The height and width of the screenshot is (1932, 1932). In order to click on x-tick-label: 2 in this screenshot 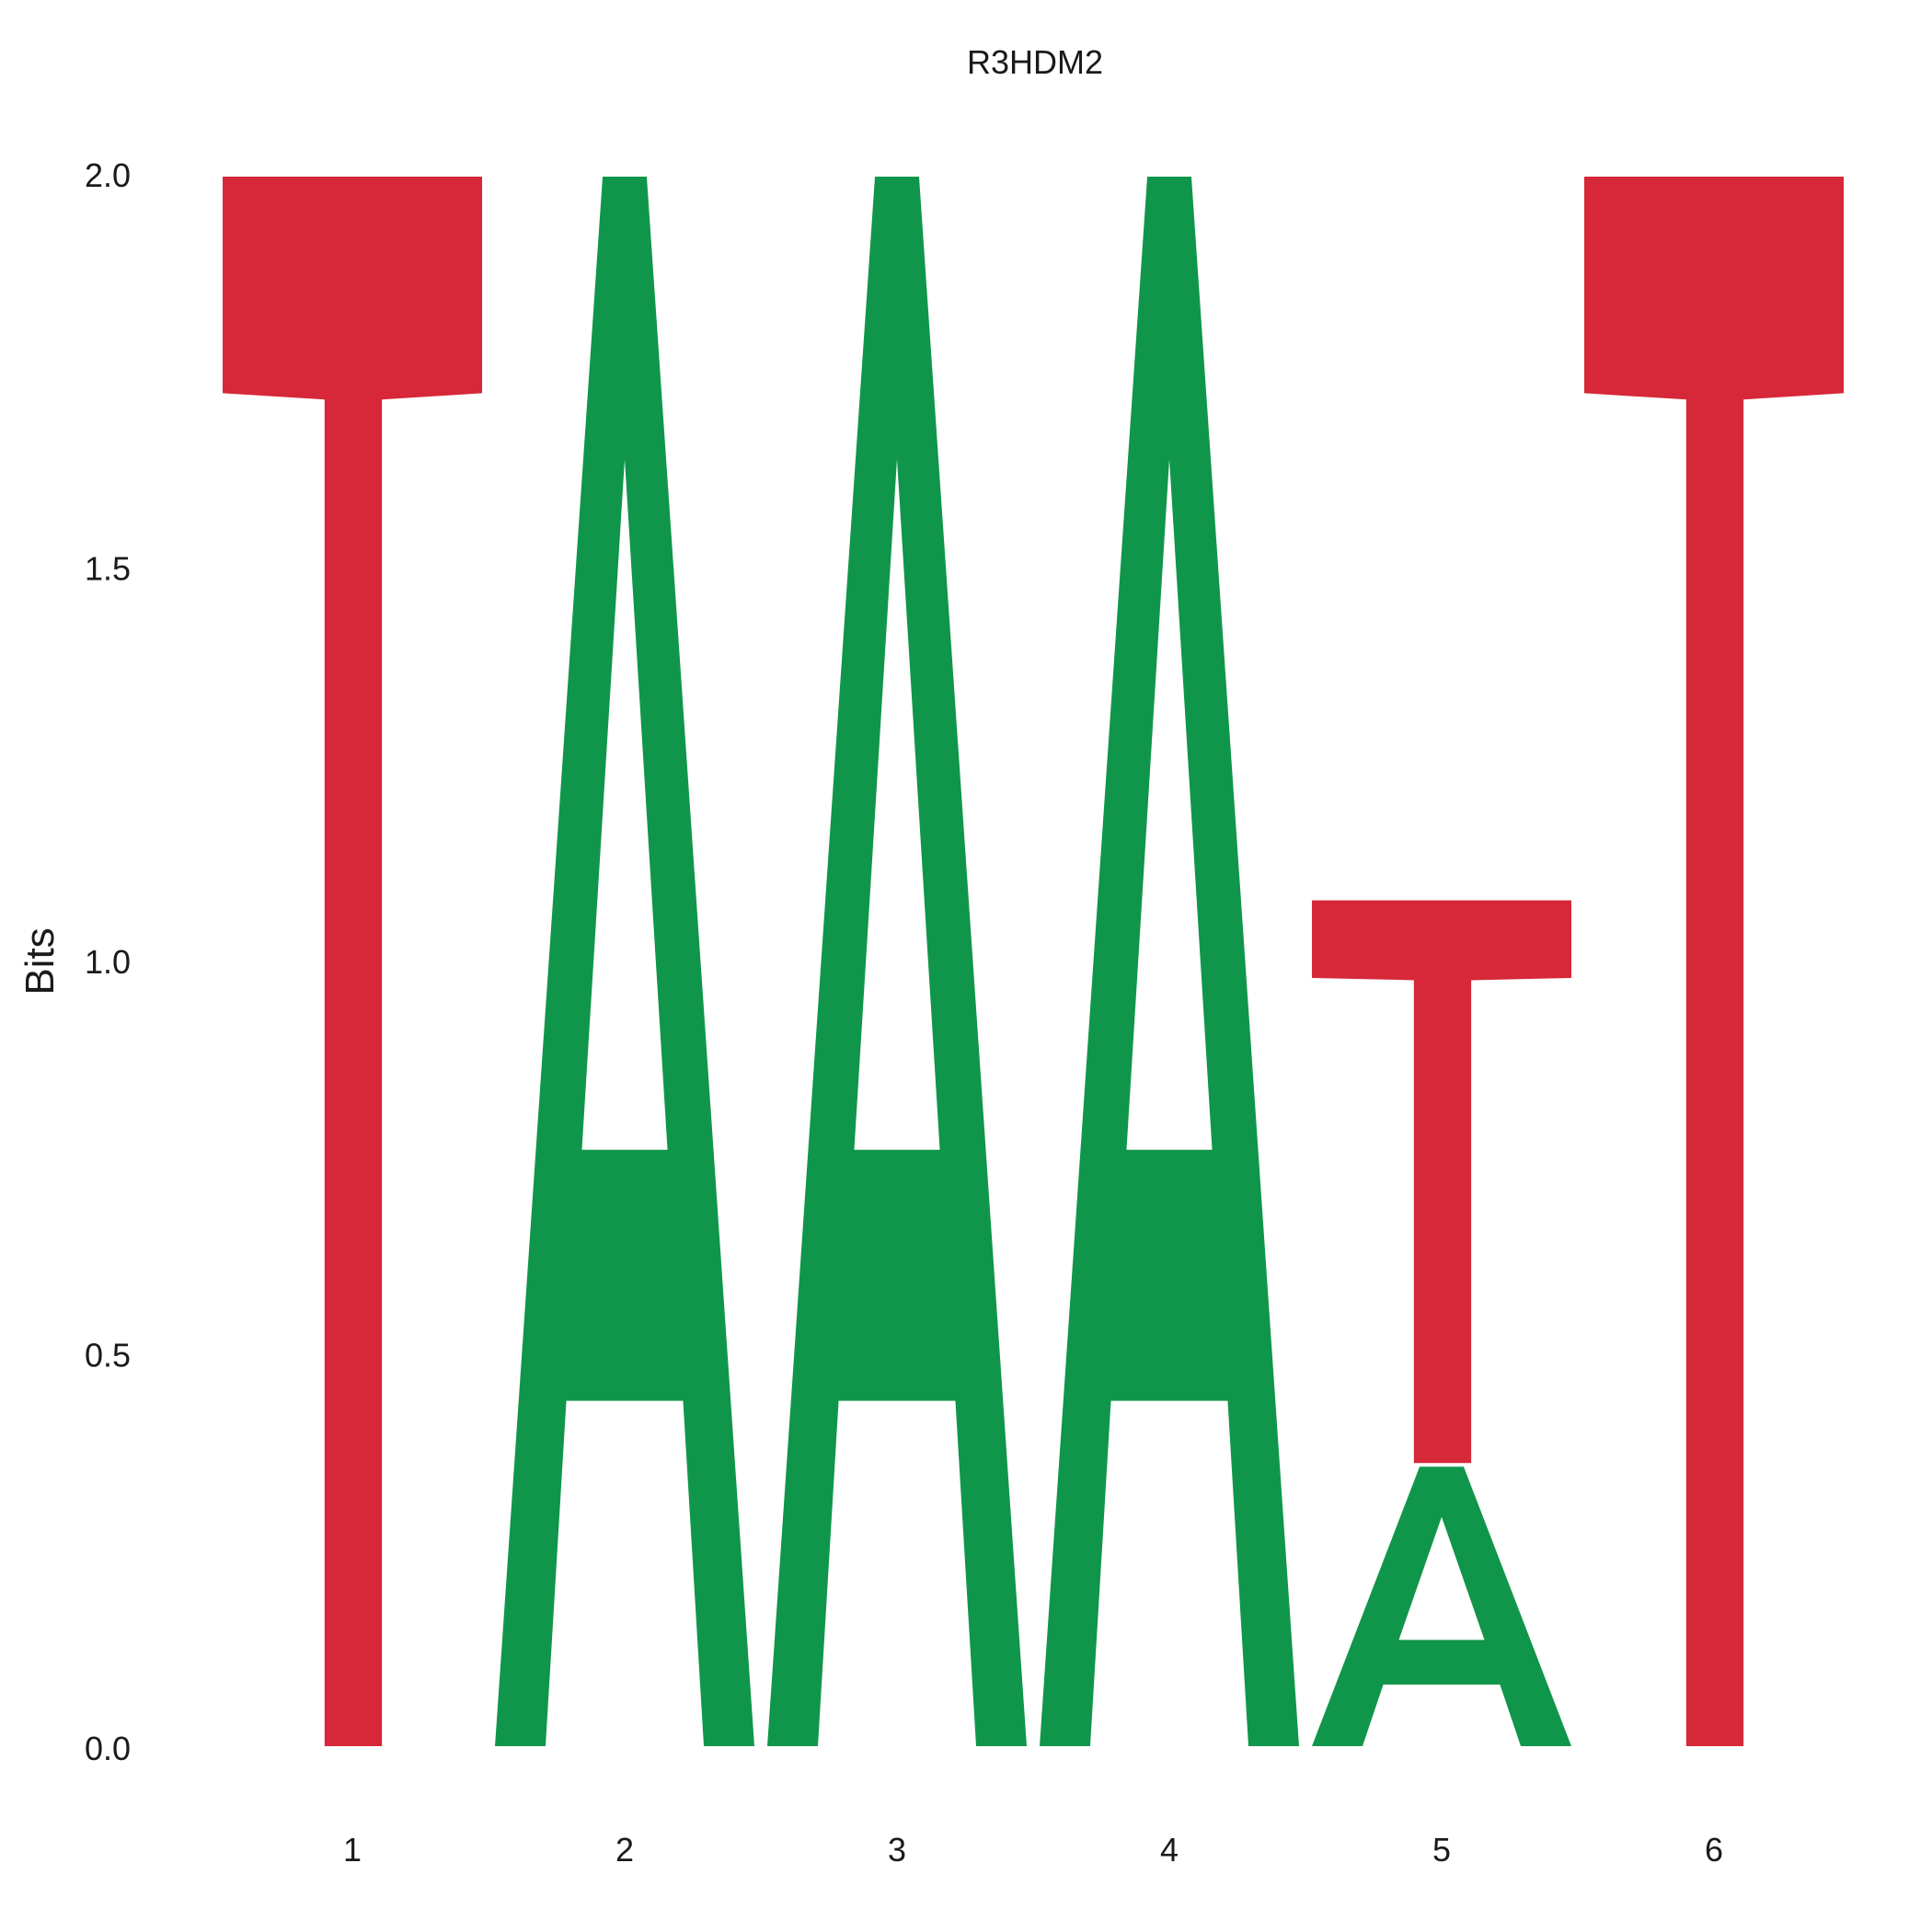, I will do `click(624, 1850)`.